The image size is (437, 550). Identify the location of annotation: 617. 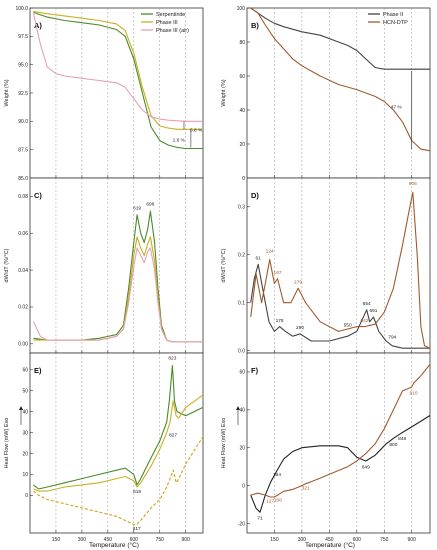
(137, 529).